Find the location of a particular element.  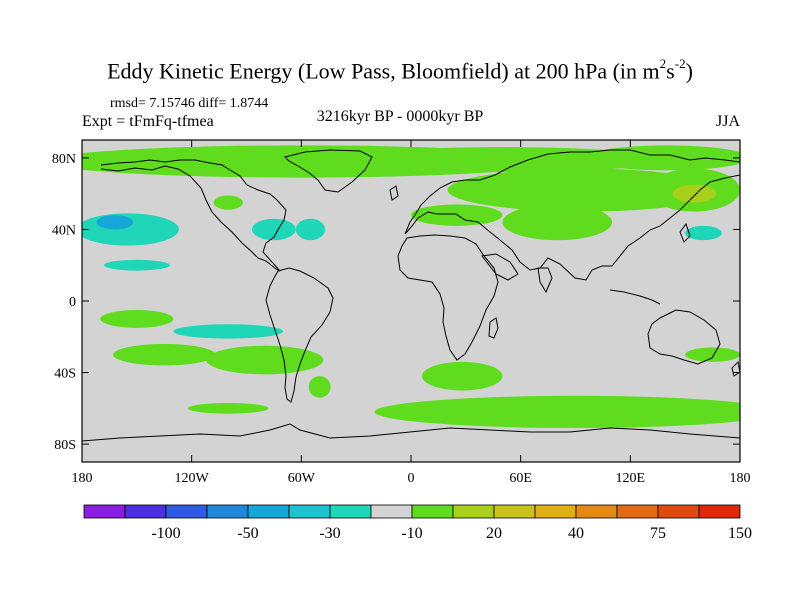

coastline-japan is located at coordinates (685, 232).